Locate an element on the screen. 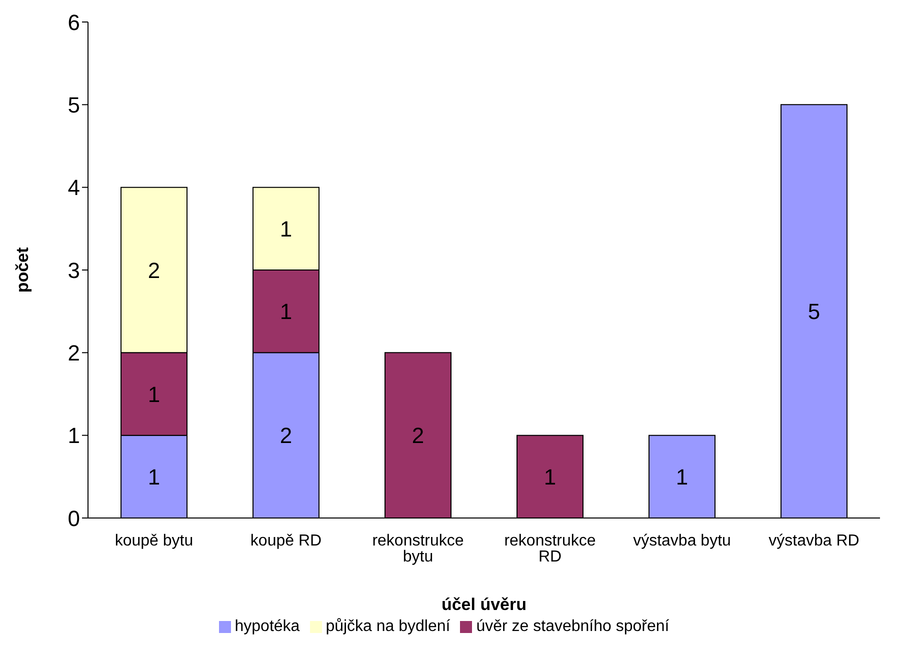 The height and width of the screenshot is (654, 898). y-tick-label: 0 is located at coordinates (74, 518).